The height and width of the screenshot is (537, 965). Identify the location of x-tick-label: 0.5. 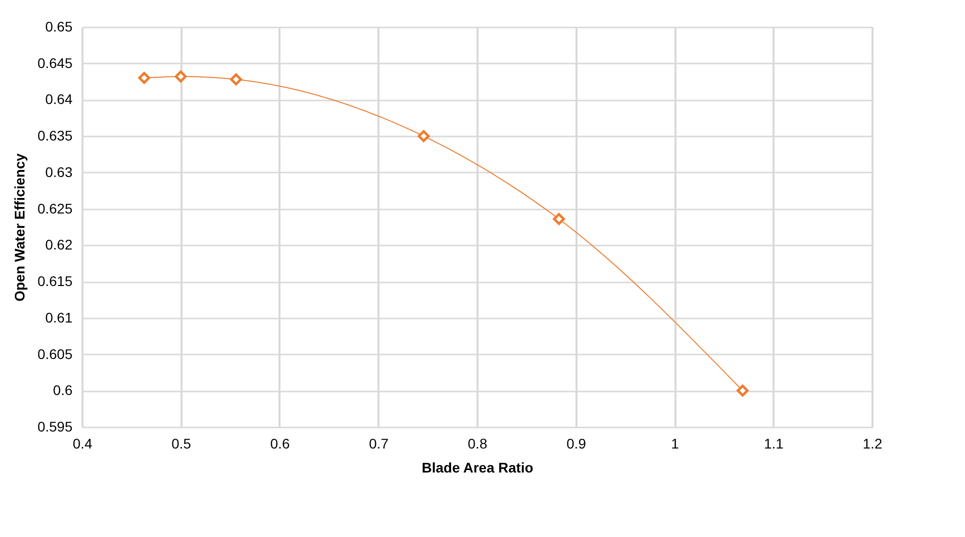
(182, 444).